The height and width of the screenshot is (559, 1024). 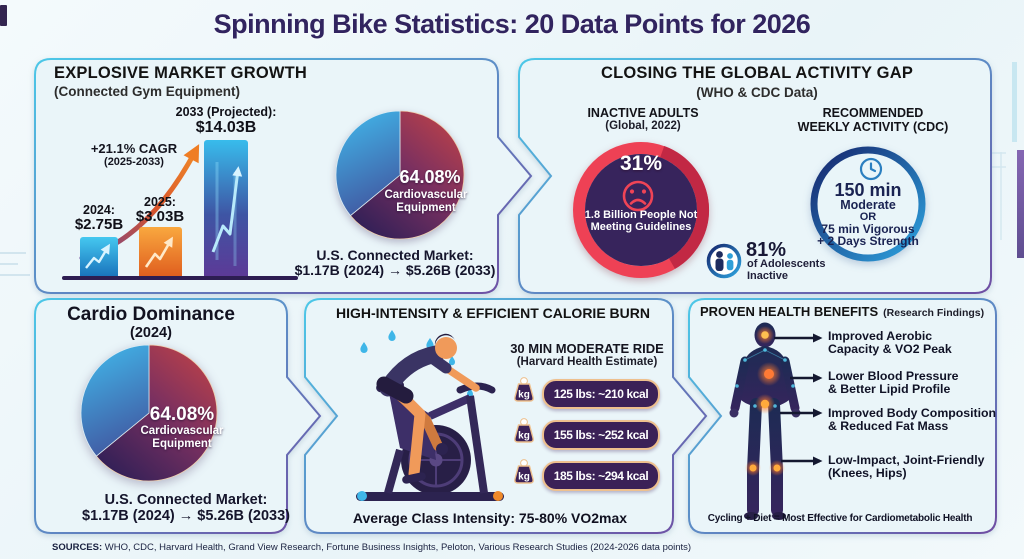 What do you see at coordinates (493, 313) in the screenshot?
I see `panel-title: HIGH-INTENSITY & EFFICIENT CALORIE BURN` at bounding box center [493, 313].